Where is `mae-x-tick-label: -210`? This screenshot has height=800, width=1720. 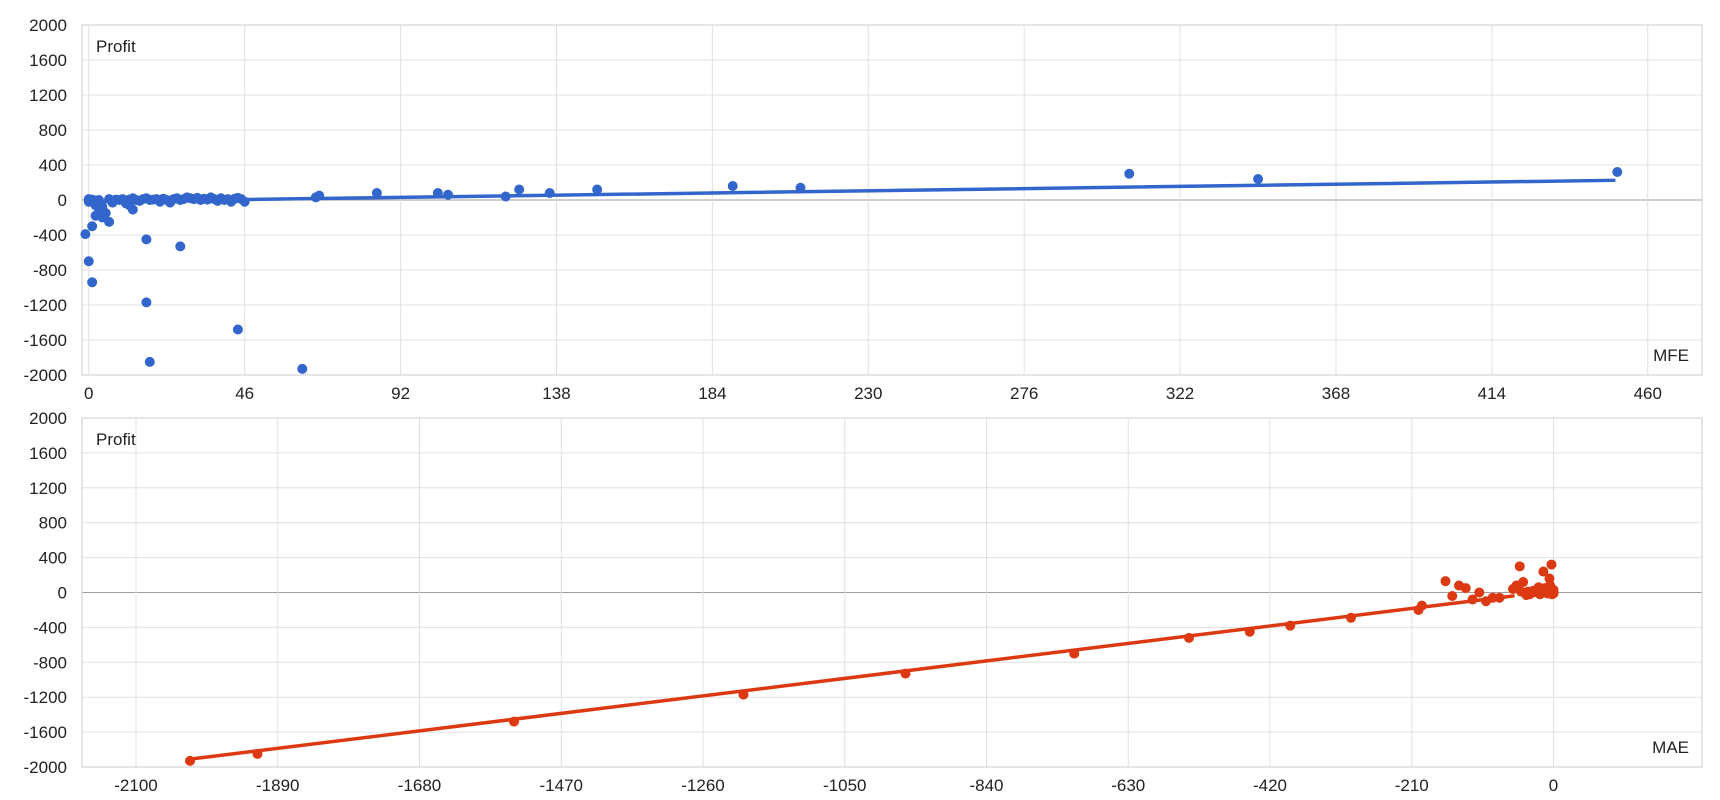
mae-x-tick-label: -210 is located at coordinates (1412, 785).